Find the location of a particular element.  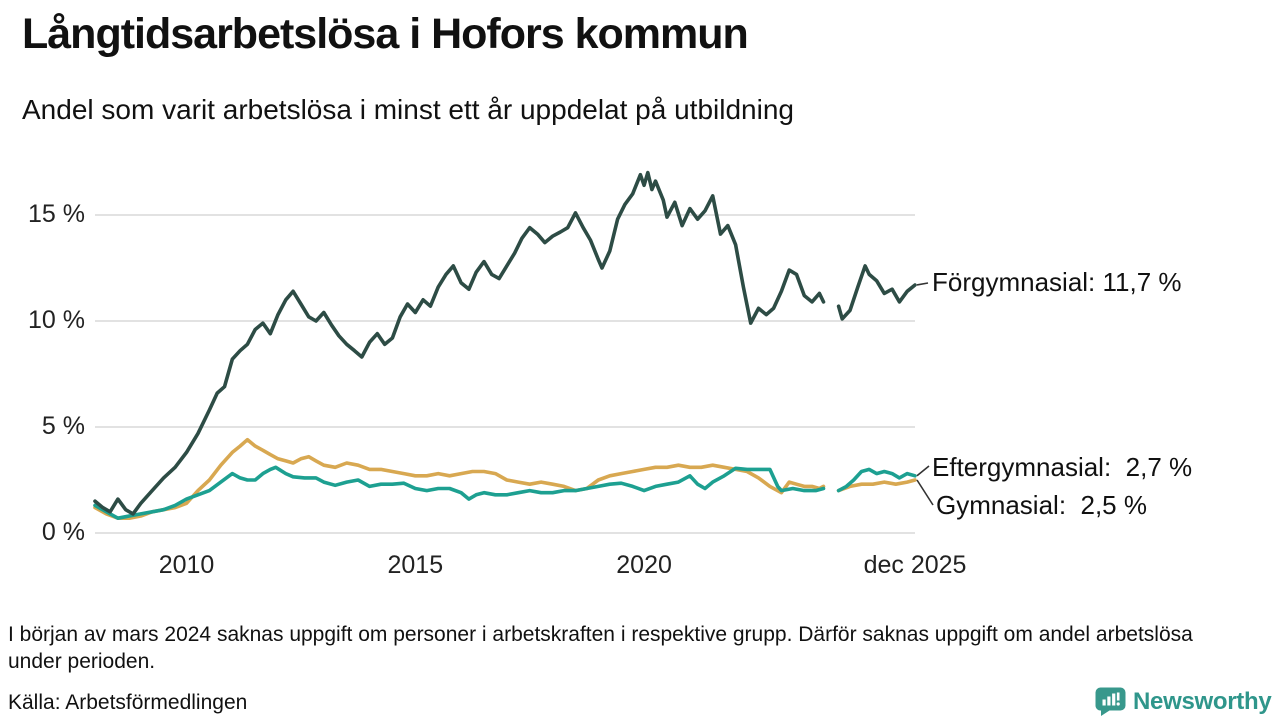

newsworthy-logo: Newsworthy is located at coordinates (1183, 701).